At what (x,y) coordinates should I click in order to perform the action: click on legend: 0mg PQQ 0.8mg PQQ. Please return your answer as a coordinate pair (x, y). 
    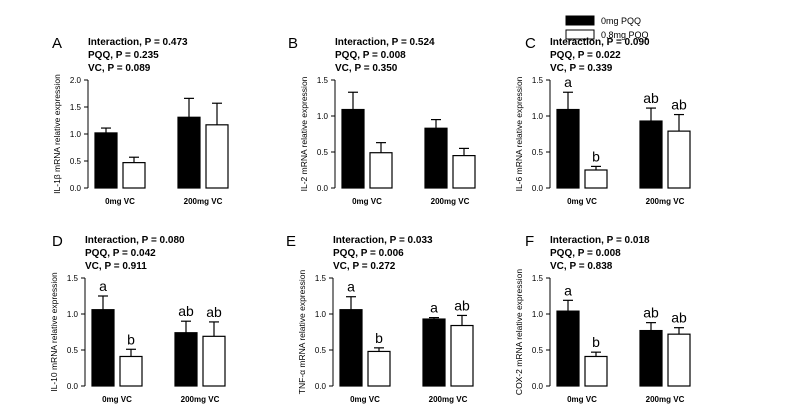
    Looking at the image, I should click on (607, 27).